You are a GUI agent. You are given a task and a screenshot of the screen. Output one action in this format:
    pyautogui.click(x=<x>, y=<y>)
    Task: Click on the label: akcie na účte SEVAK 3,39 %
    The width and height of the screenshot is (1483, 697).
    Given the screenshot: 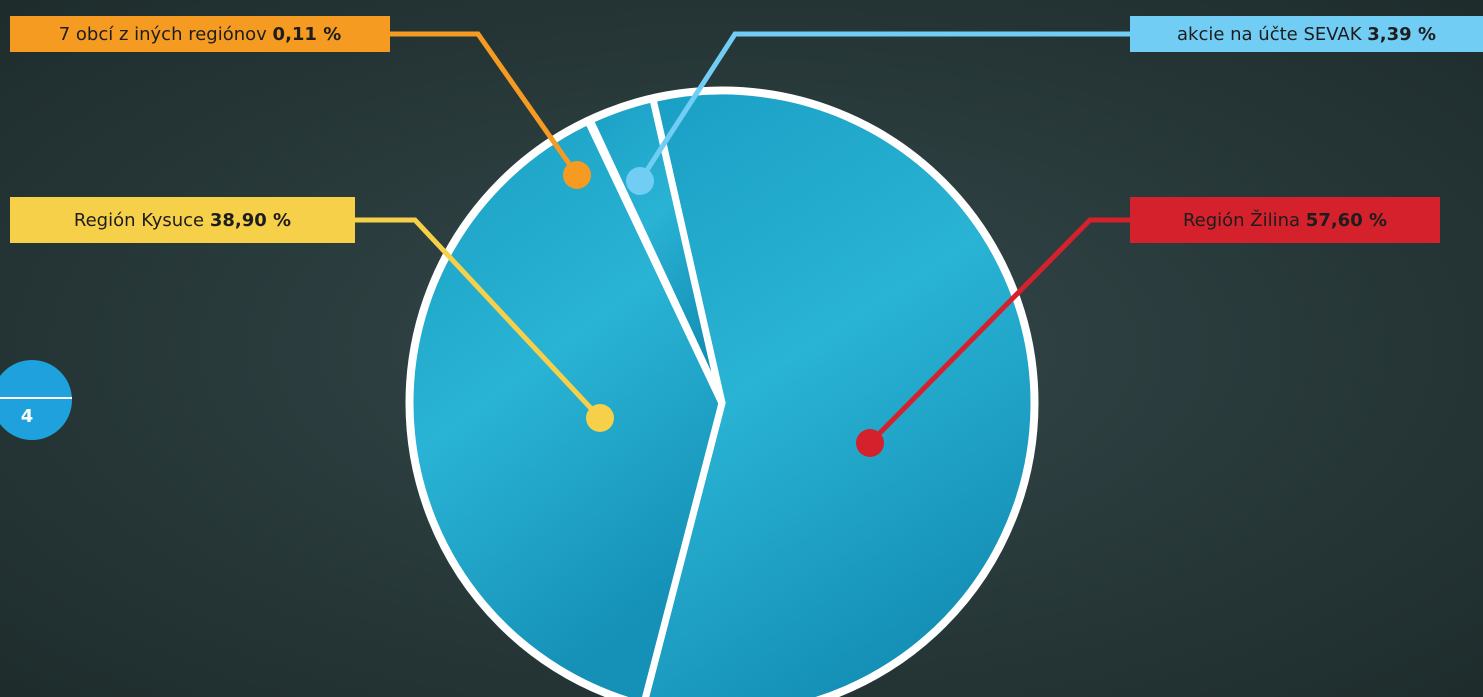 What is the action you would take?
    pyautogui.click(x=1306, y=34)
    